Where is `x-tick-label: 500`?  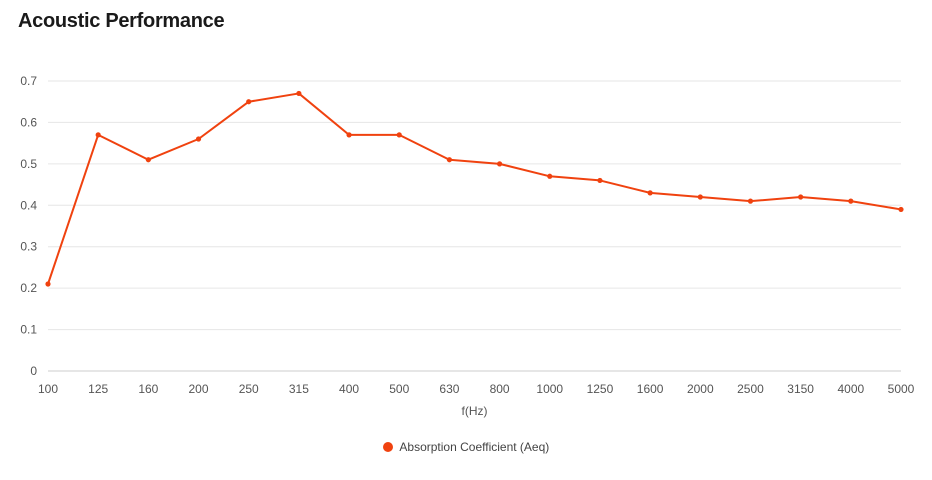
x-tick-label: 500 is located at coordinates (399, 389).